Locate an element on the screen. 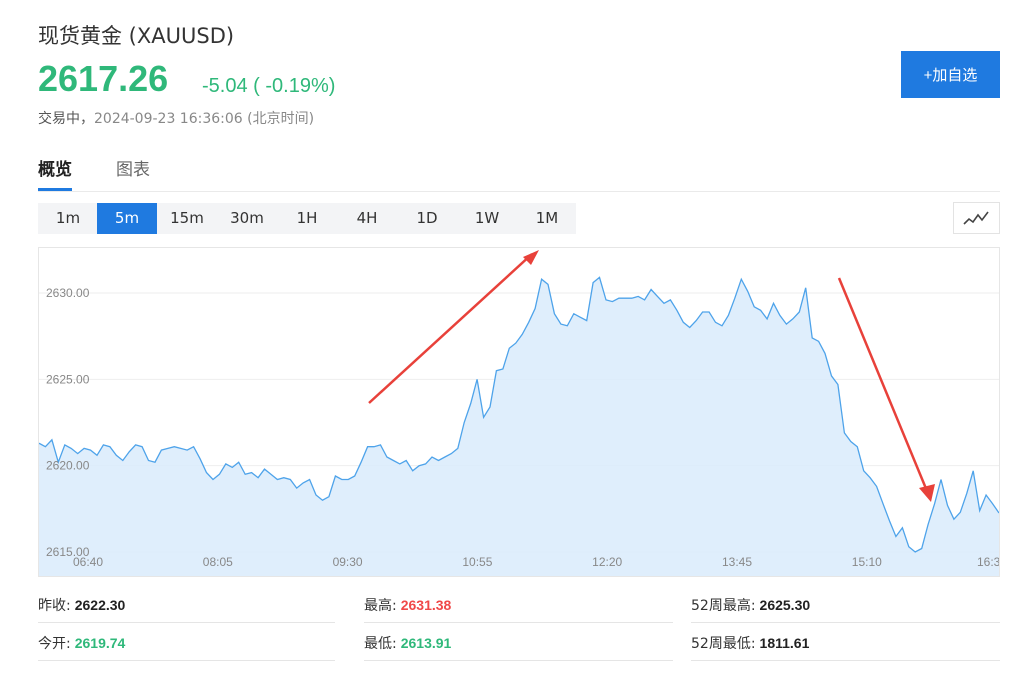 This screenshot has width=1024, height=675. down-trend-arrowhead is located at coordinates (927, 493).